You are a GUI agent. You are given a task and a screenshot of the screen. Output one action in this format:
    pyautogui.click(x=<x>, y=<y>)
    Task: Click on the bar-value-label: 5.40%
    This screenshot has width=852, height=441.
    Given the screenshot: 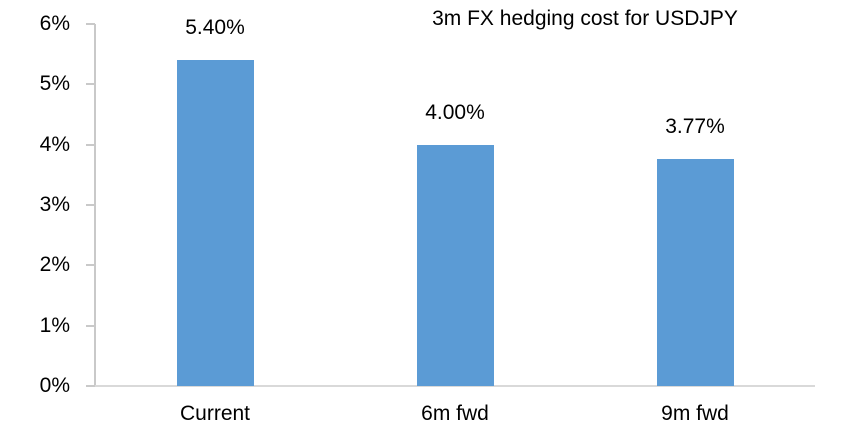 What is the action you would take?
    pyautogui.click(x=215, y=28)
    